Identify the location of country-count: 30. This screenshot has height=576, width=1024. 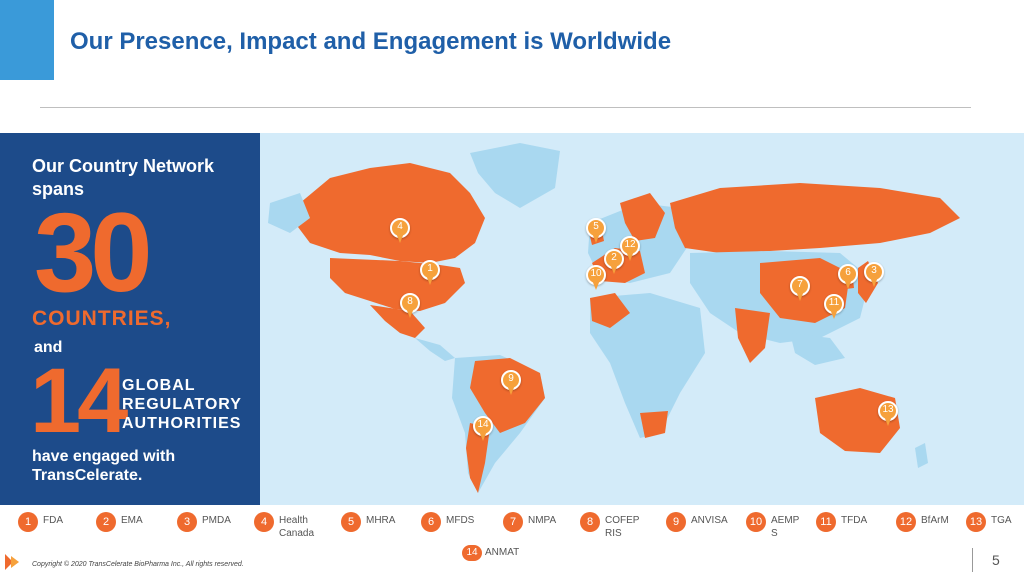
(93, 252).